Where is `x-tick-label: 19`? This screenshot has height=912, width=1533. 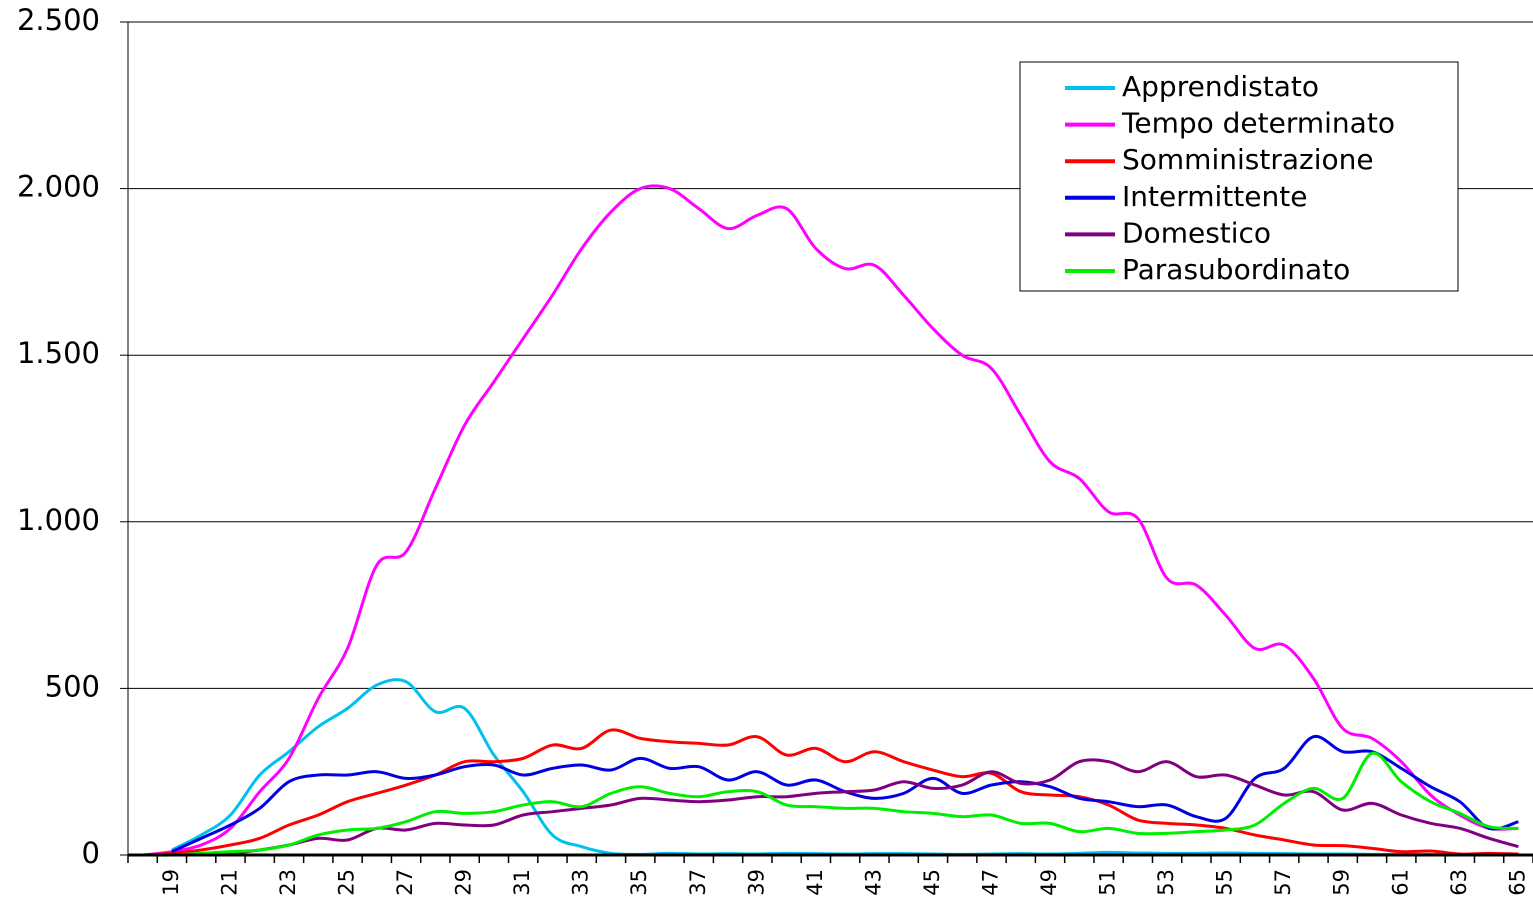 x-tick-label: 19 is located at coordinates (171, 882).